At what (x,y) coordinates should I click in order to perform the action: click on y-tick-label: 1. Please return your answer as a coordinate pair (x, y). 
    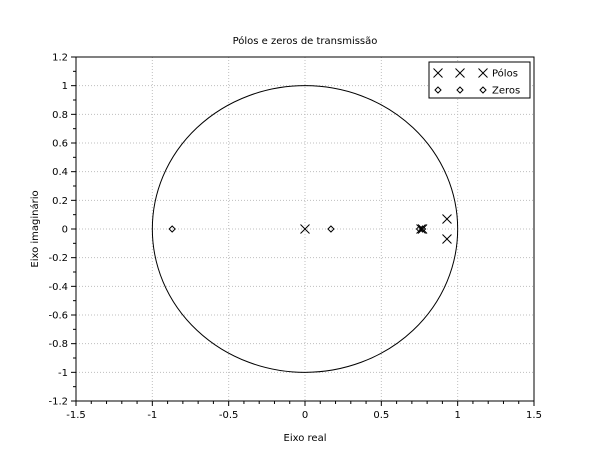
    Looking at the image, I should click on (65, 86).